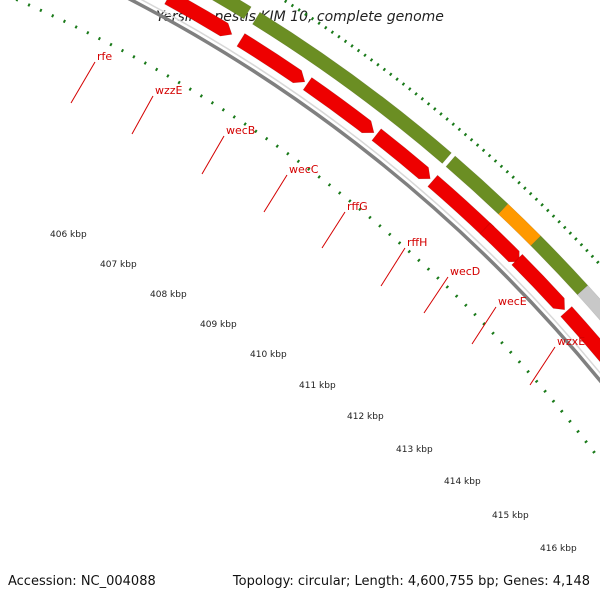  I want to click on cds-segment-wzzE, so click(231, 10).